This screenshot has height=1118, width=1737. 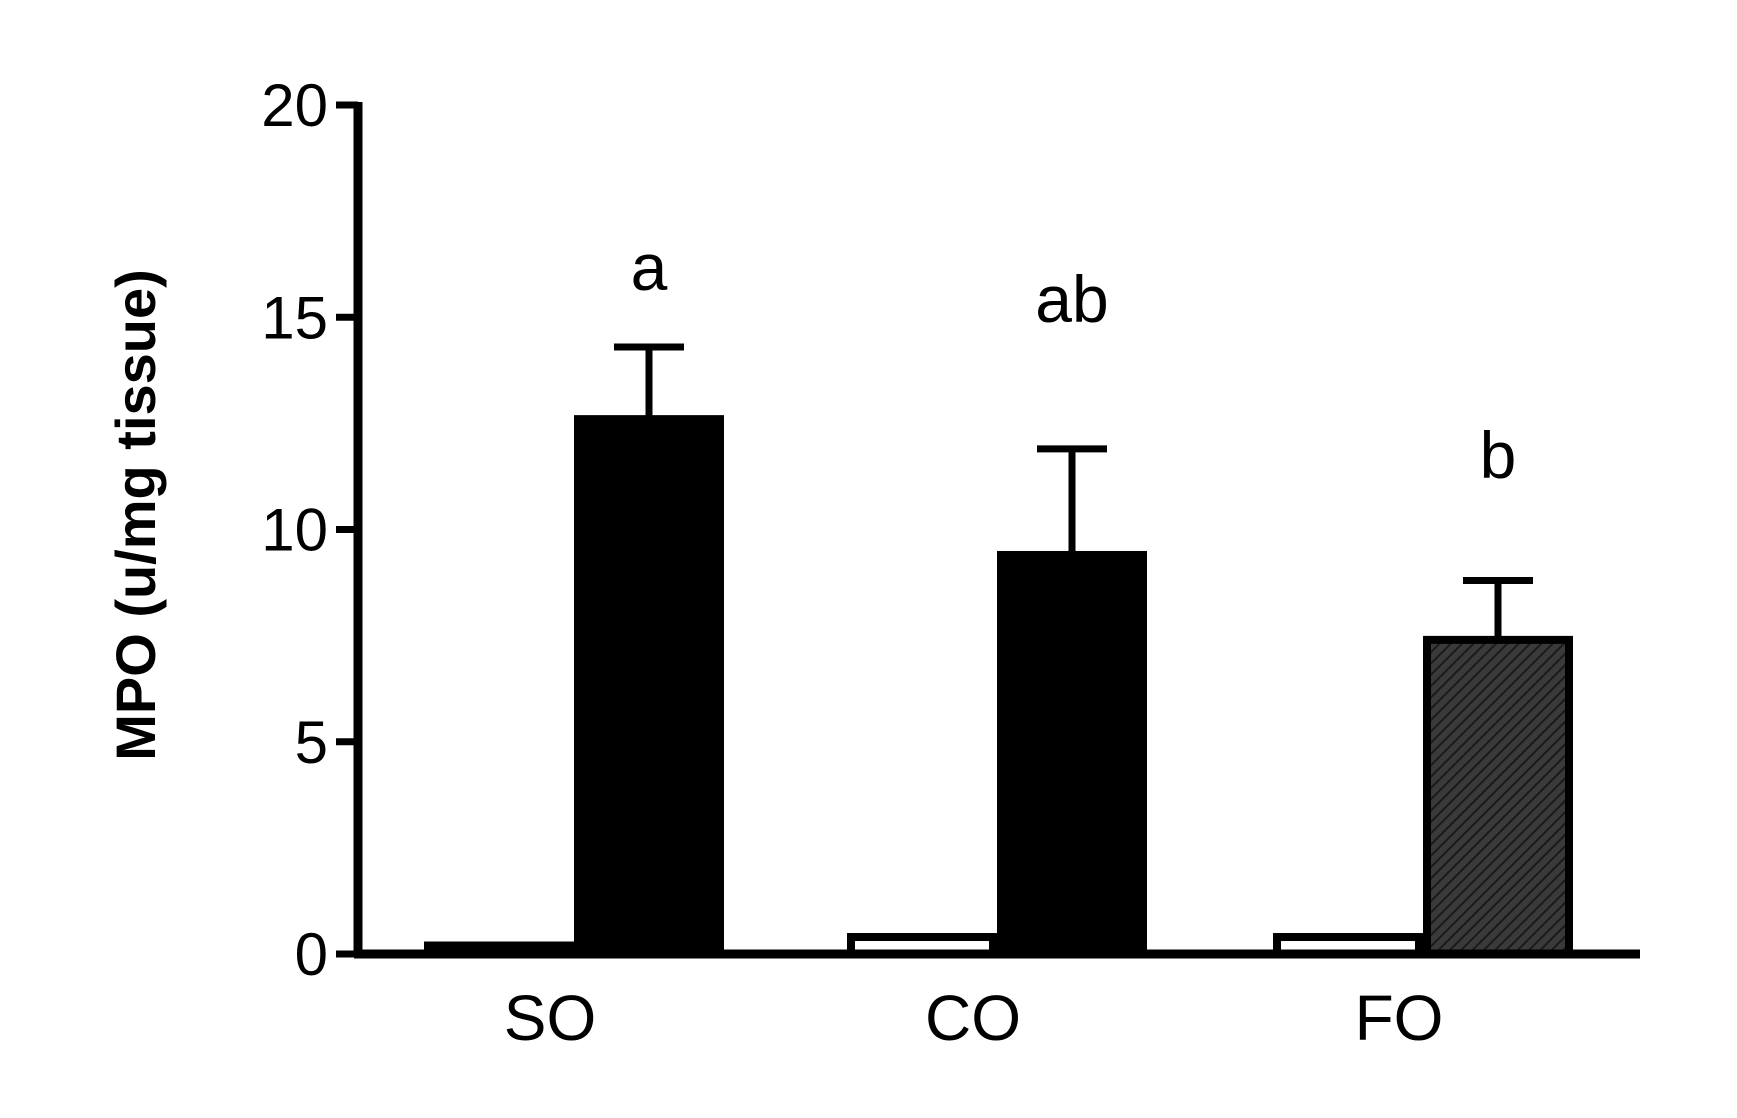 What do you see at coordinates (1399, 1018) in the screenshot?
I see `x-category-label: FO` at bounding box center [1399, 1018].